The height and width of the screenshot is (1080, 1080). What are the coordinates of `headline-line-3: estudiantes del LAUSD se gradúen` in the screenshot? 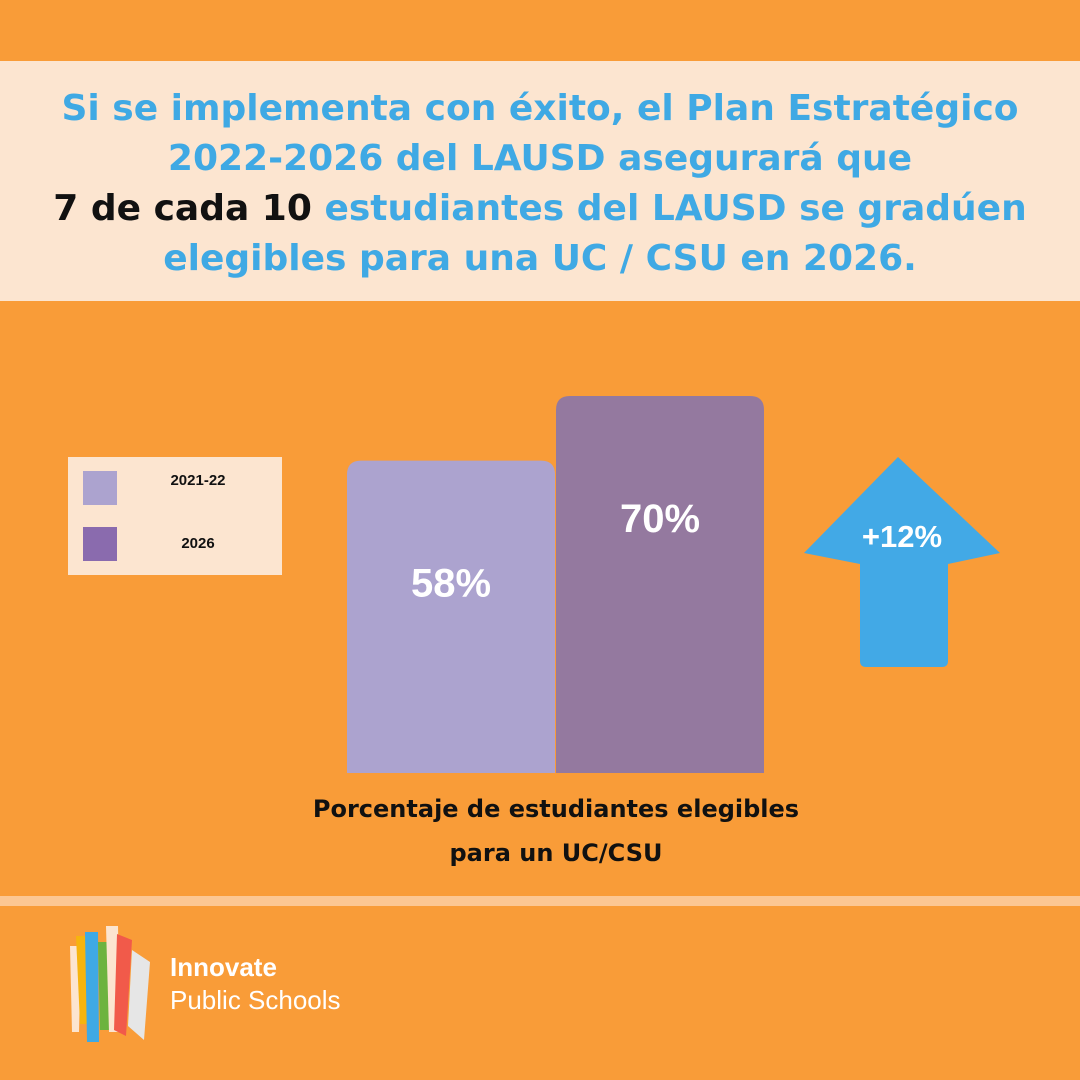 It's located at (669, 208).